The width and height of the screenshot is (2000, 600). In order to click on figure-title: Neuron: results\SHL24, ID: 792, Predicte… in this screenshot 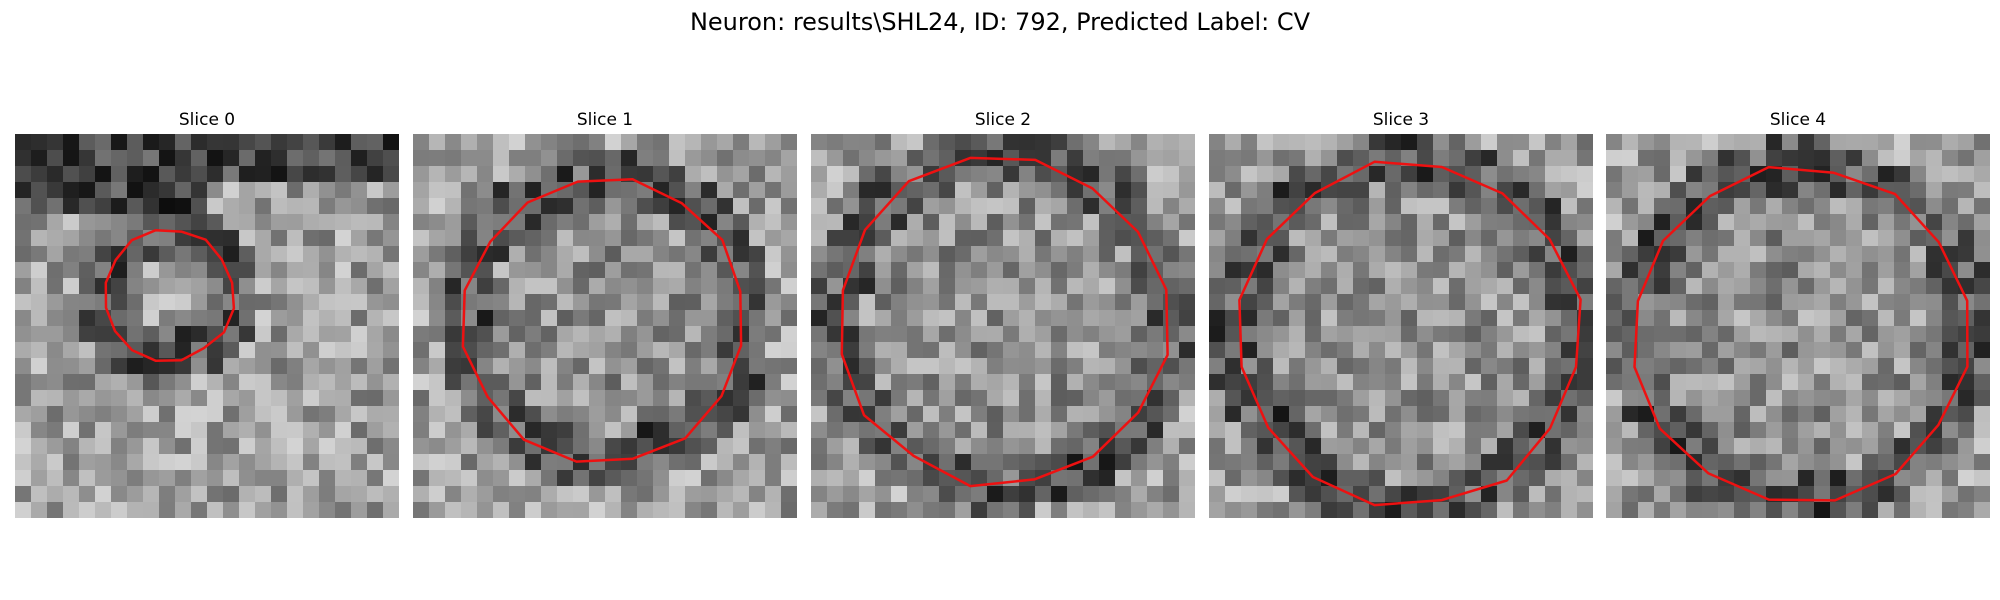, I will do `click(1000, 22)`.